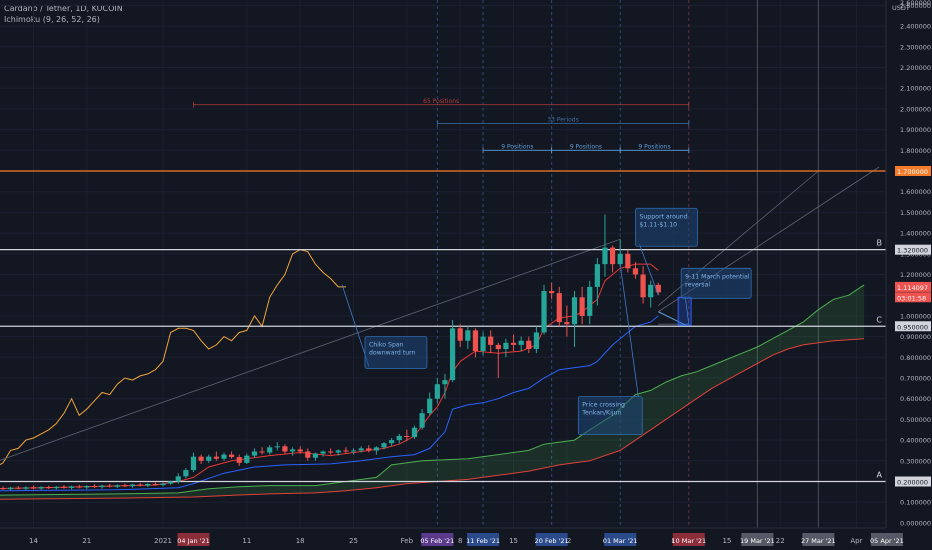 This screenshot has width=932, height=550. What do you see at coordinates (684, 311) in the screenshot?
I see `projection-box` at bounding box center [684, 311].